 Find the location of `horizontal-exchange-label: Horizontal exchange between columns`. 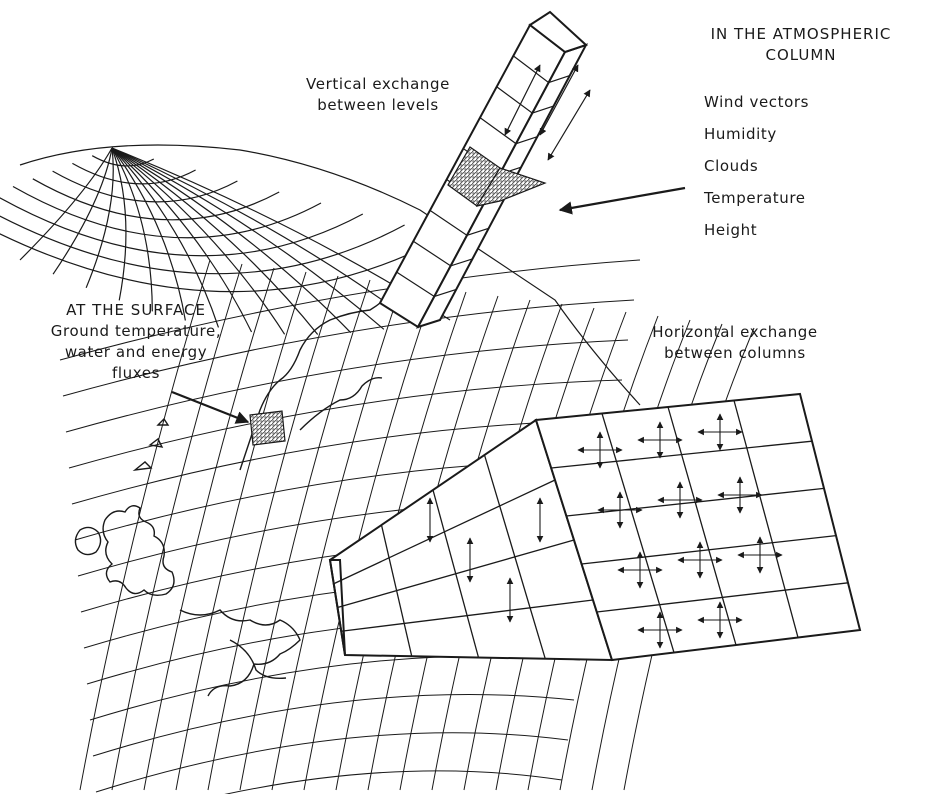

horizontal-exchange-label: Horizontal exchange between columns is located at coordinates (735, 343).